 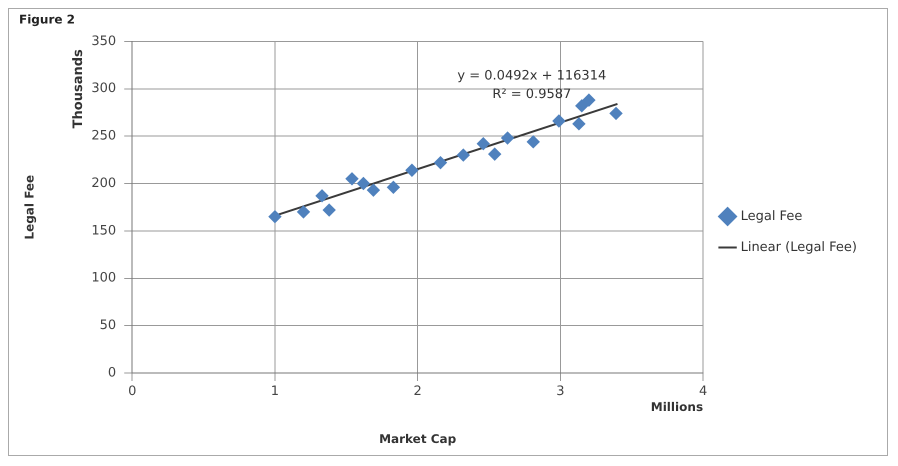 I want to click on annotation: y = 0.0492x + 116314, so click(x=531, y=76).